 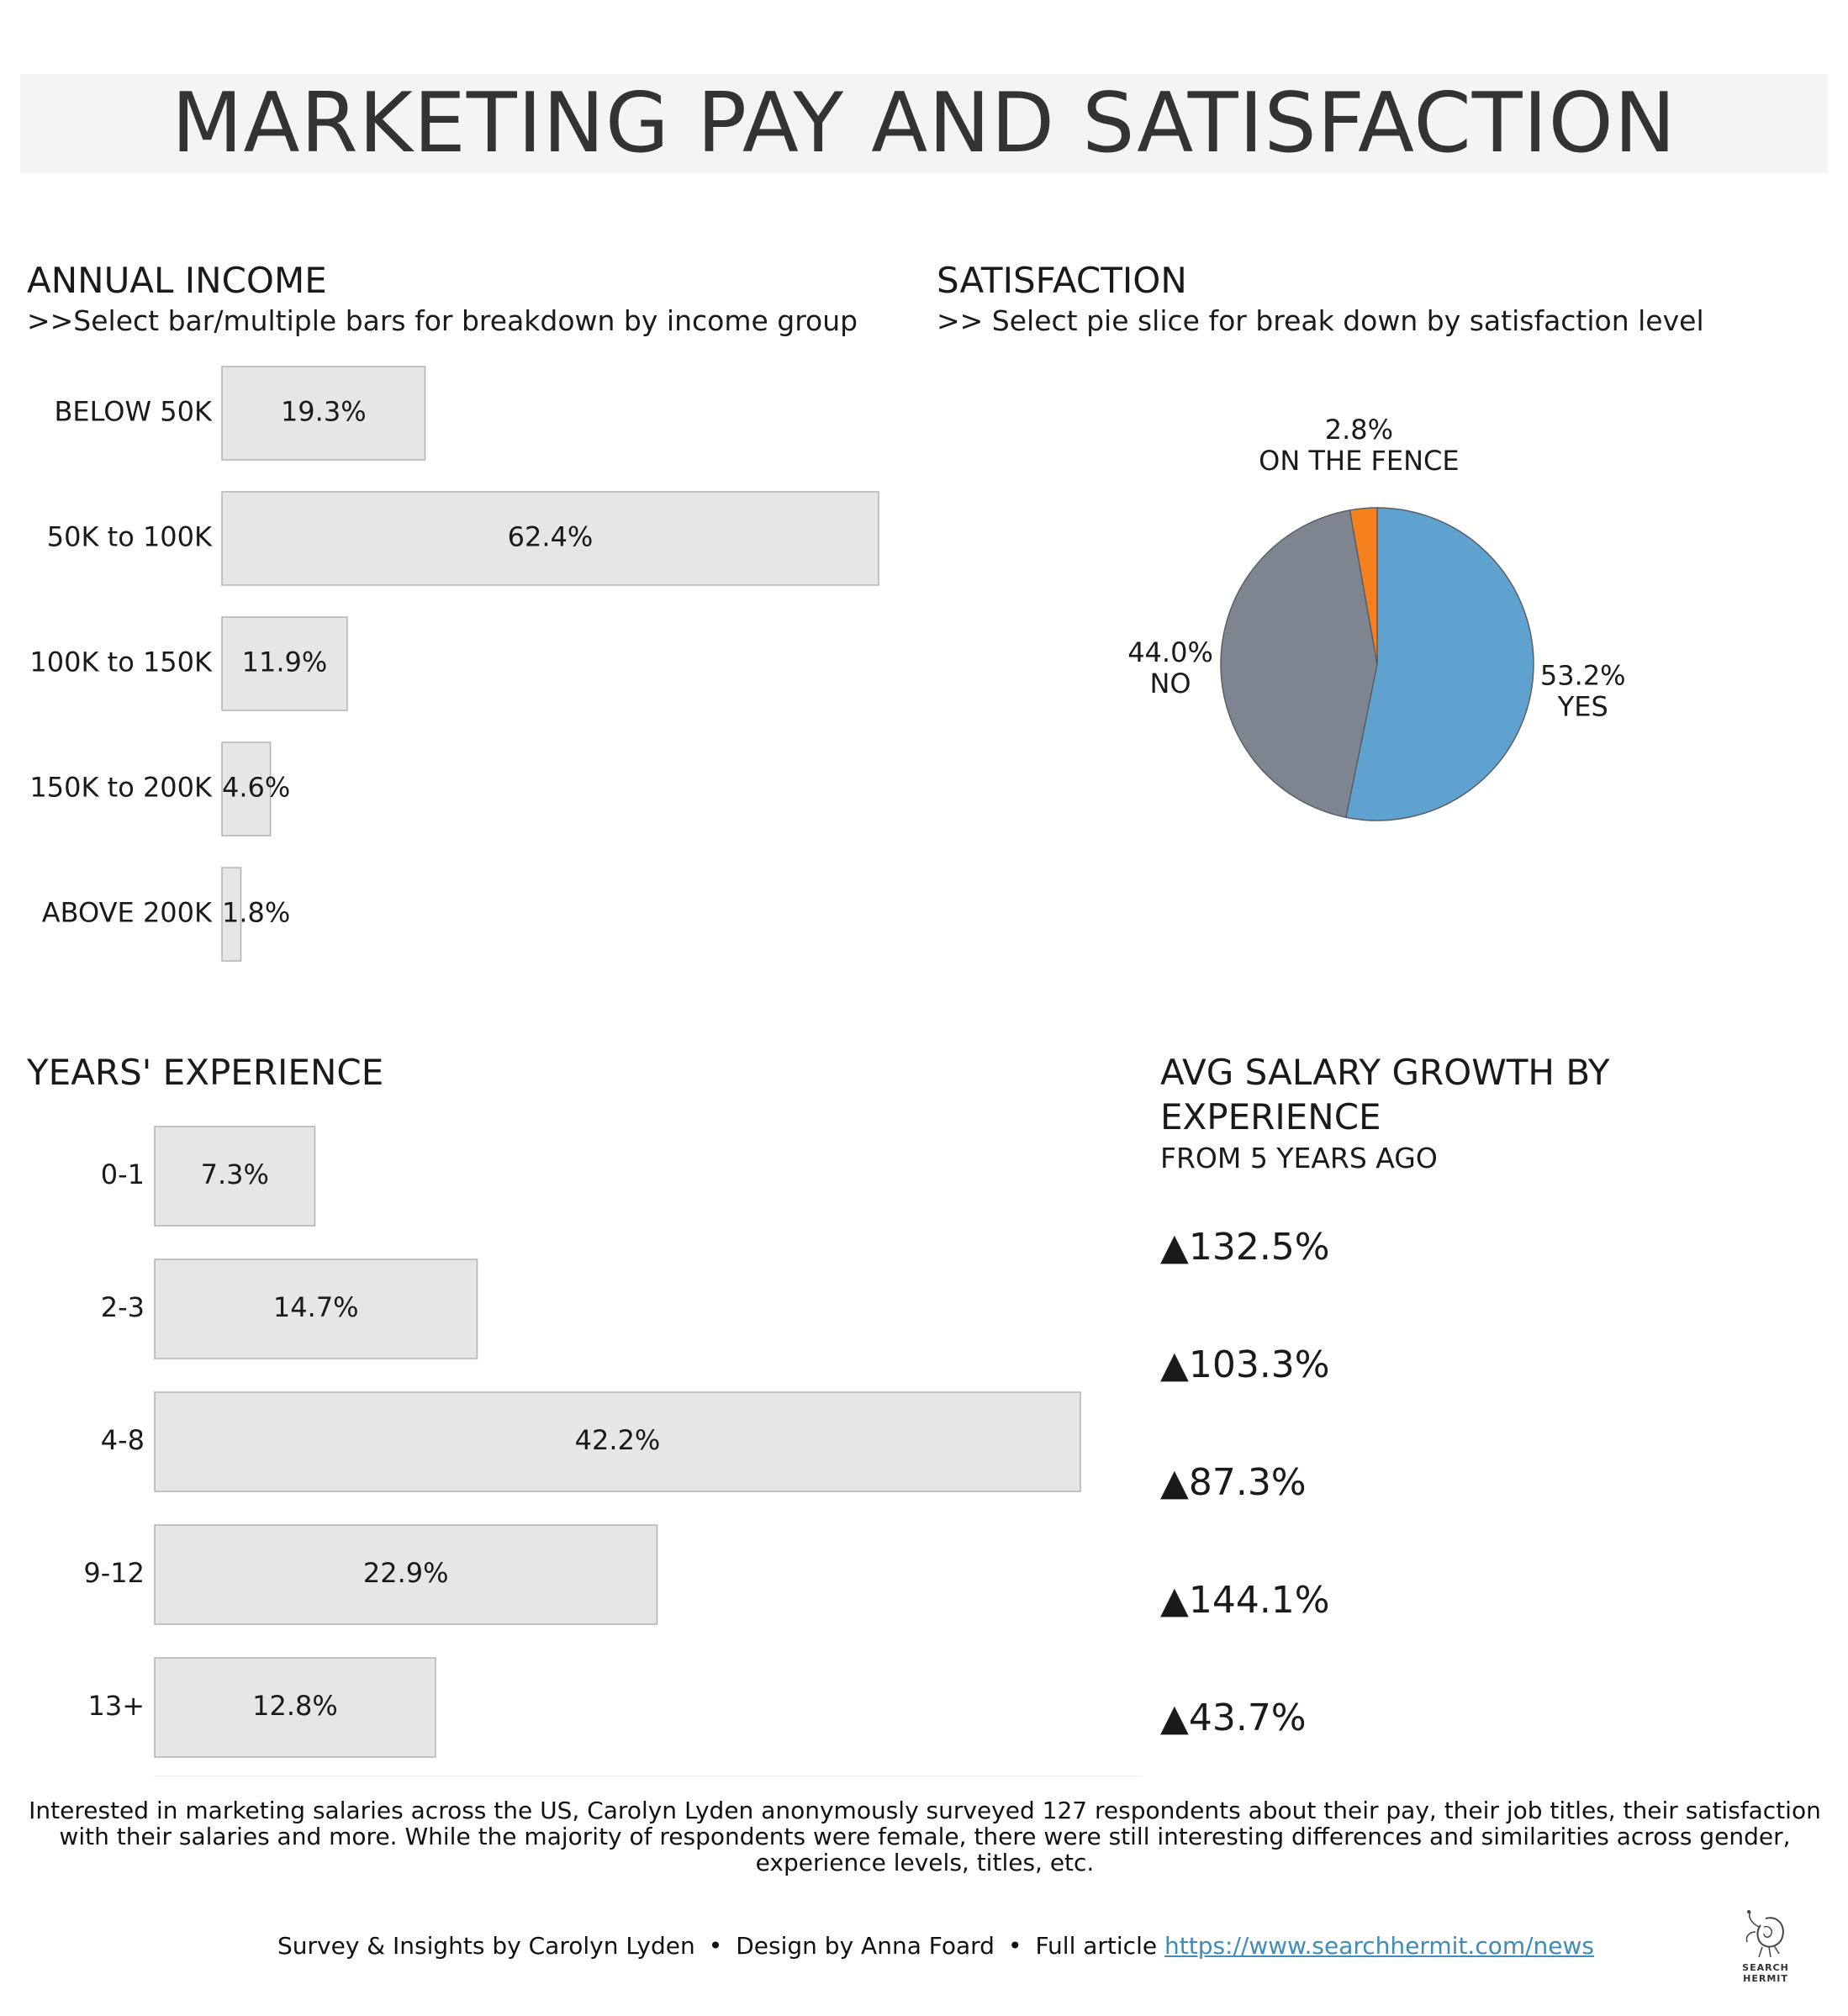 I want to click on category-label: 50K to 100K, so click(x=130, y=537).